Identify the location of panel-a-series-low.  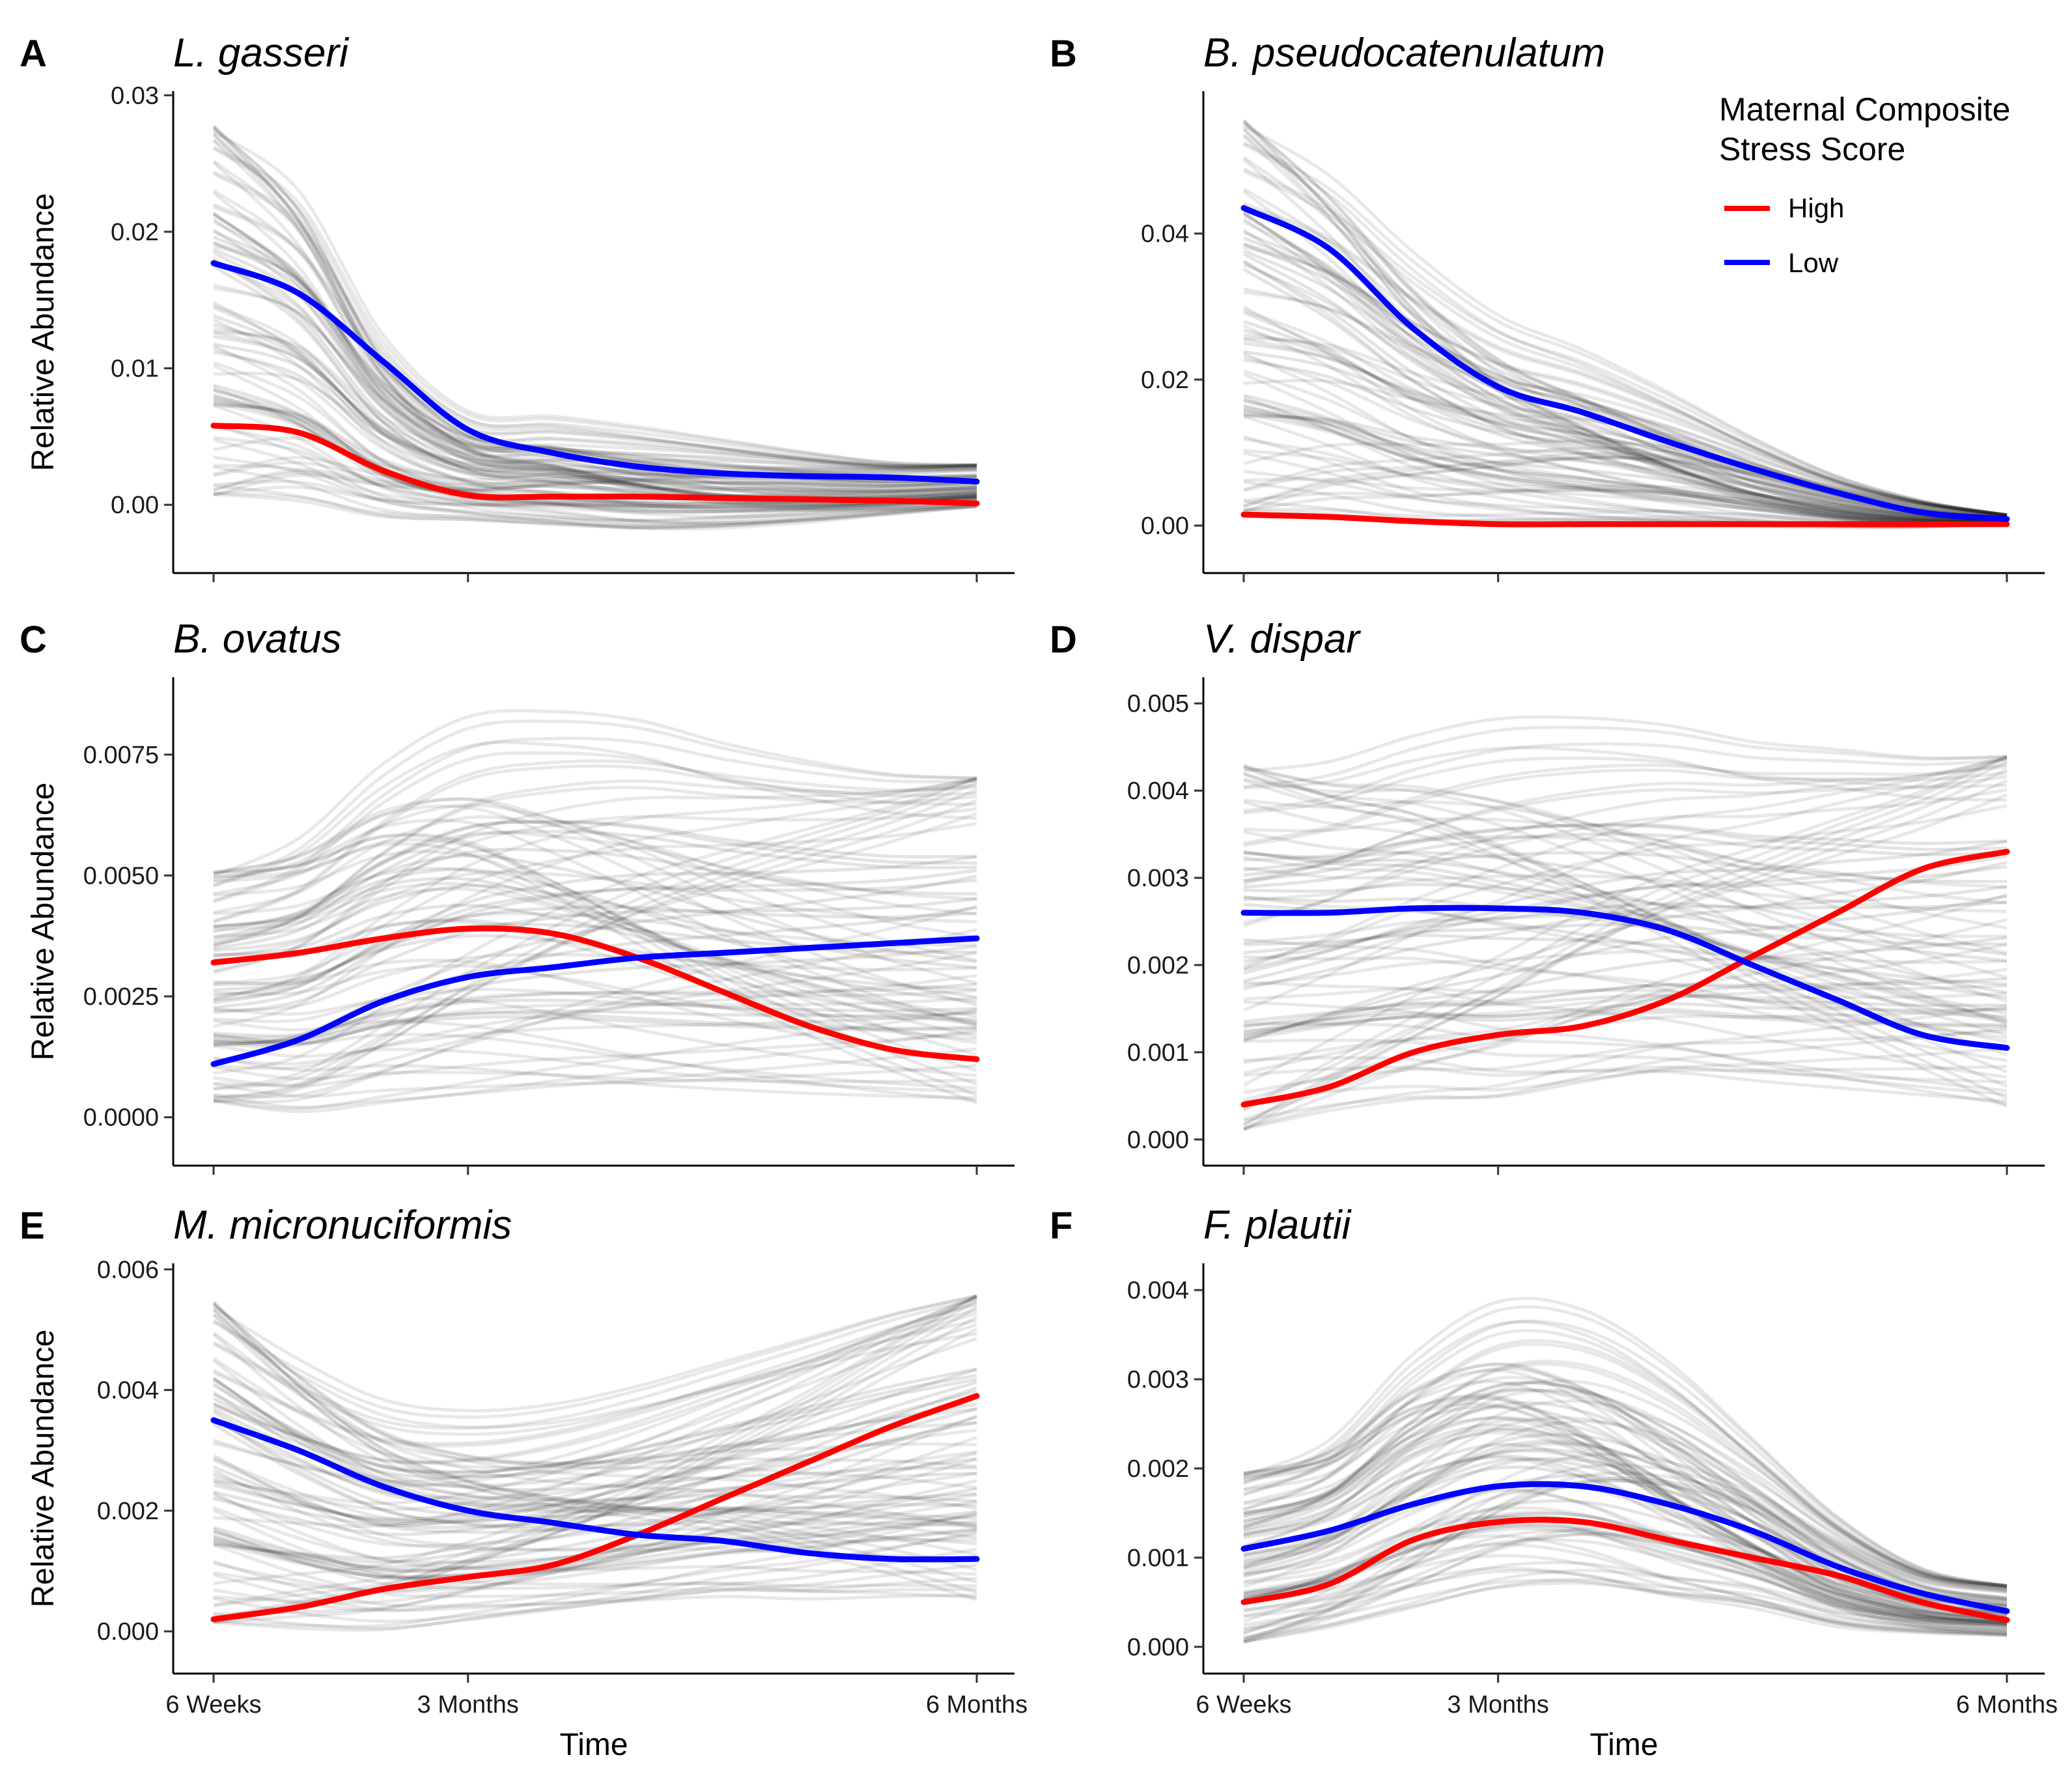
(595, 372).